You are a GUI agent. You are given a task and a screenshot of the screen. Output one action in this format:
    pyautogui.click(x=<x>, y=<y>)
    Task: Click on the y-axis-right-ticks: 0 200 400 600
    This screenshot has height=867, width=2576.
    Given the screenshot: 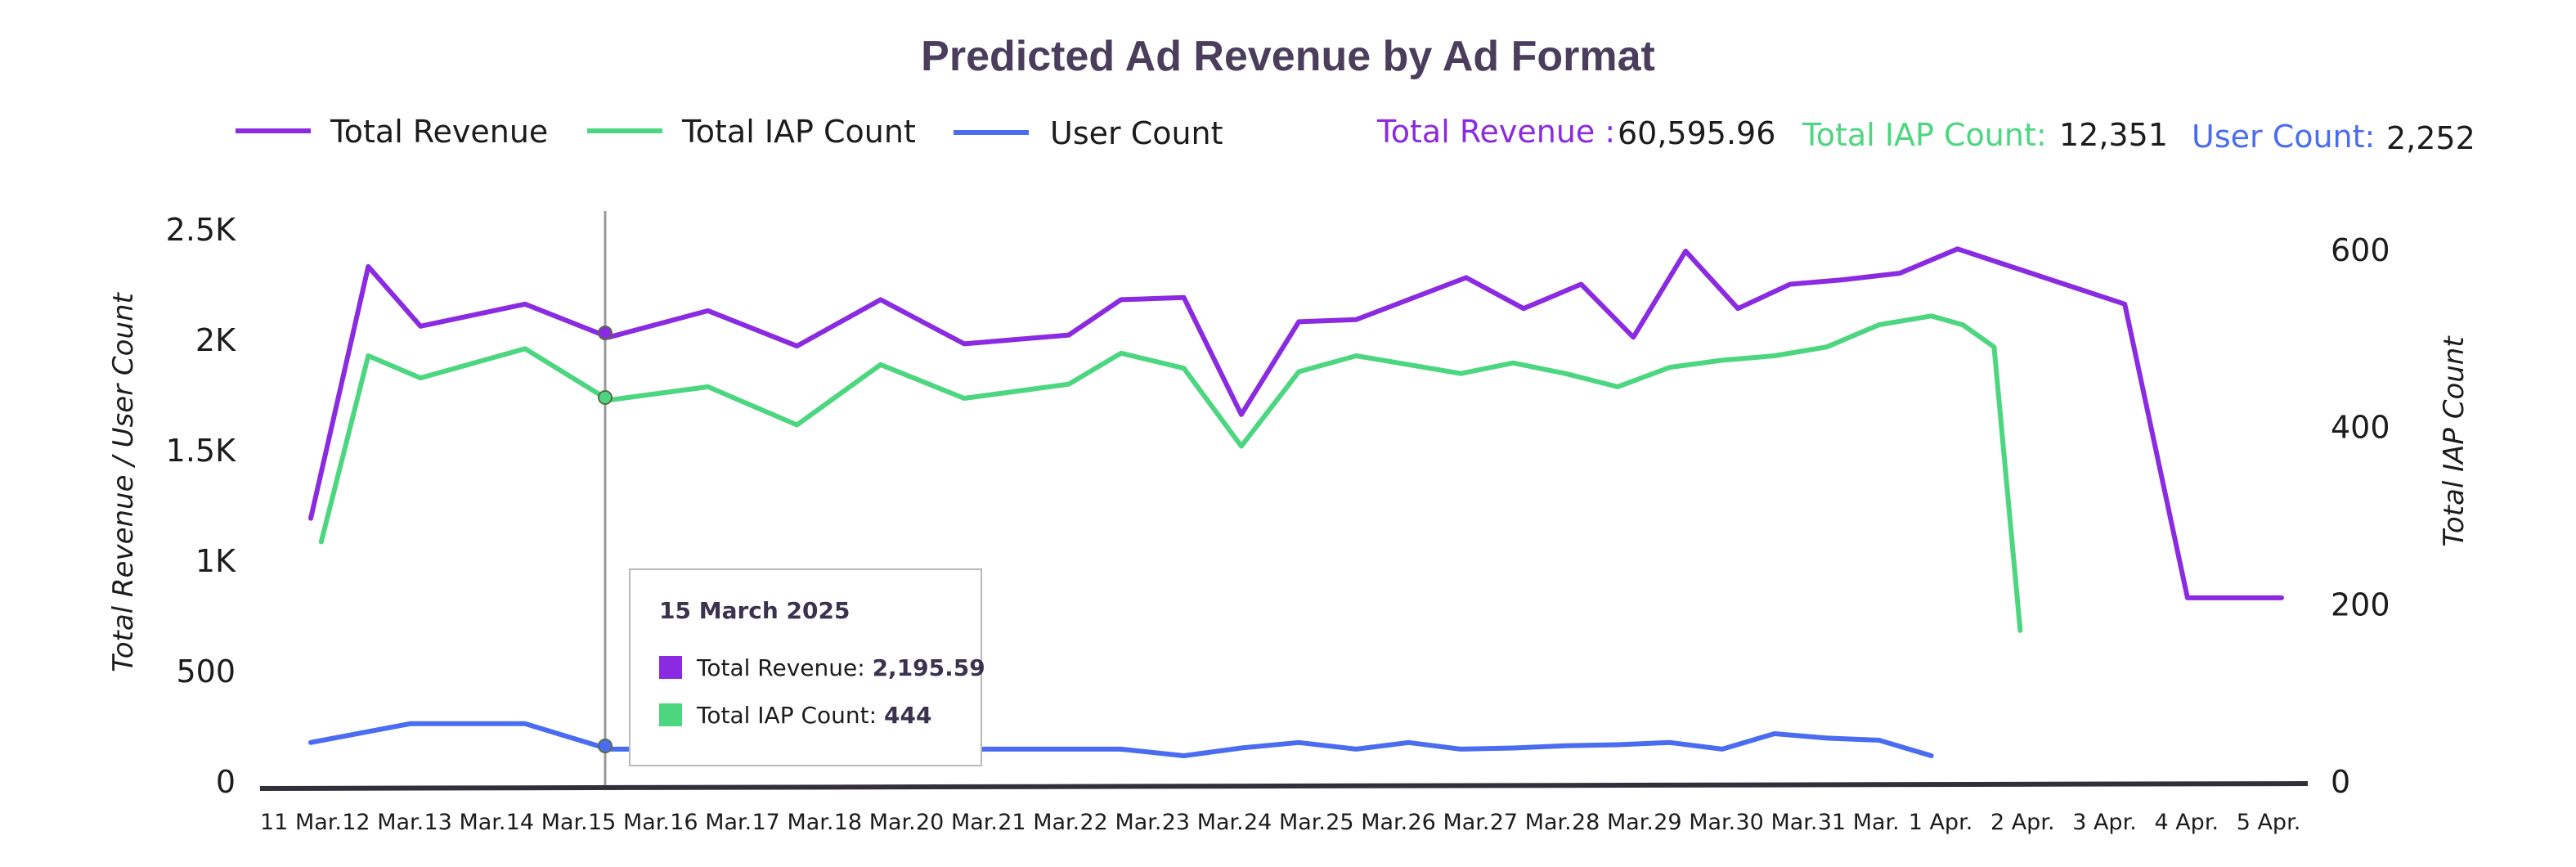 What is the action you would take?
    pyautogui.click(x=2360, y=516)
    